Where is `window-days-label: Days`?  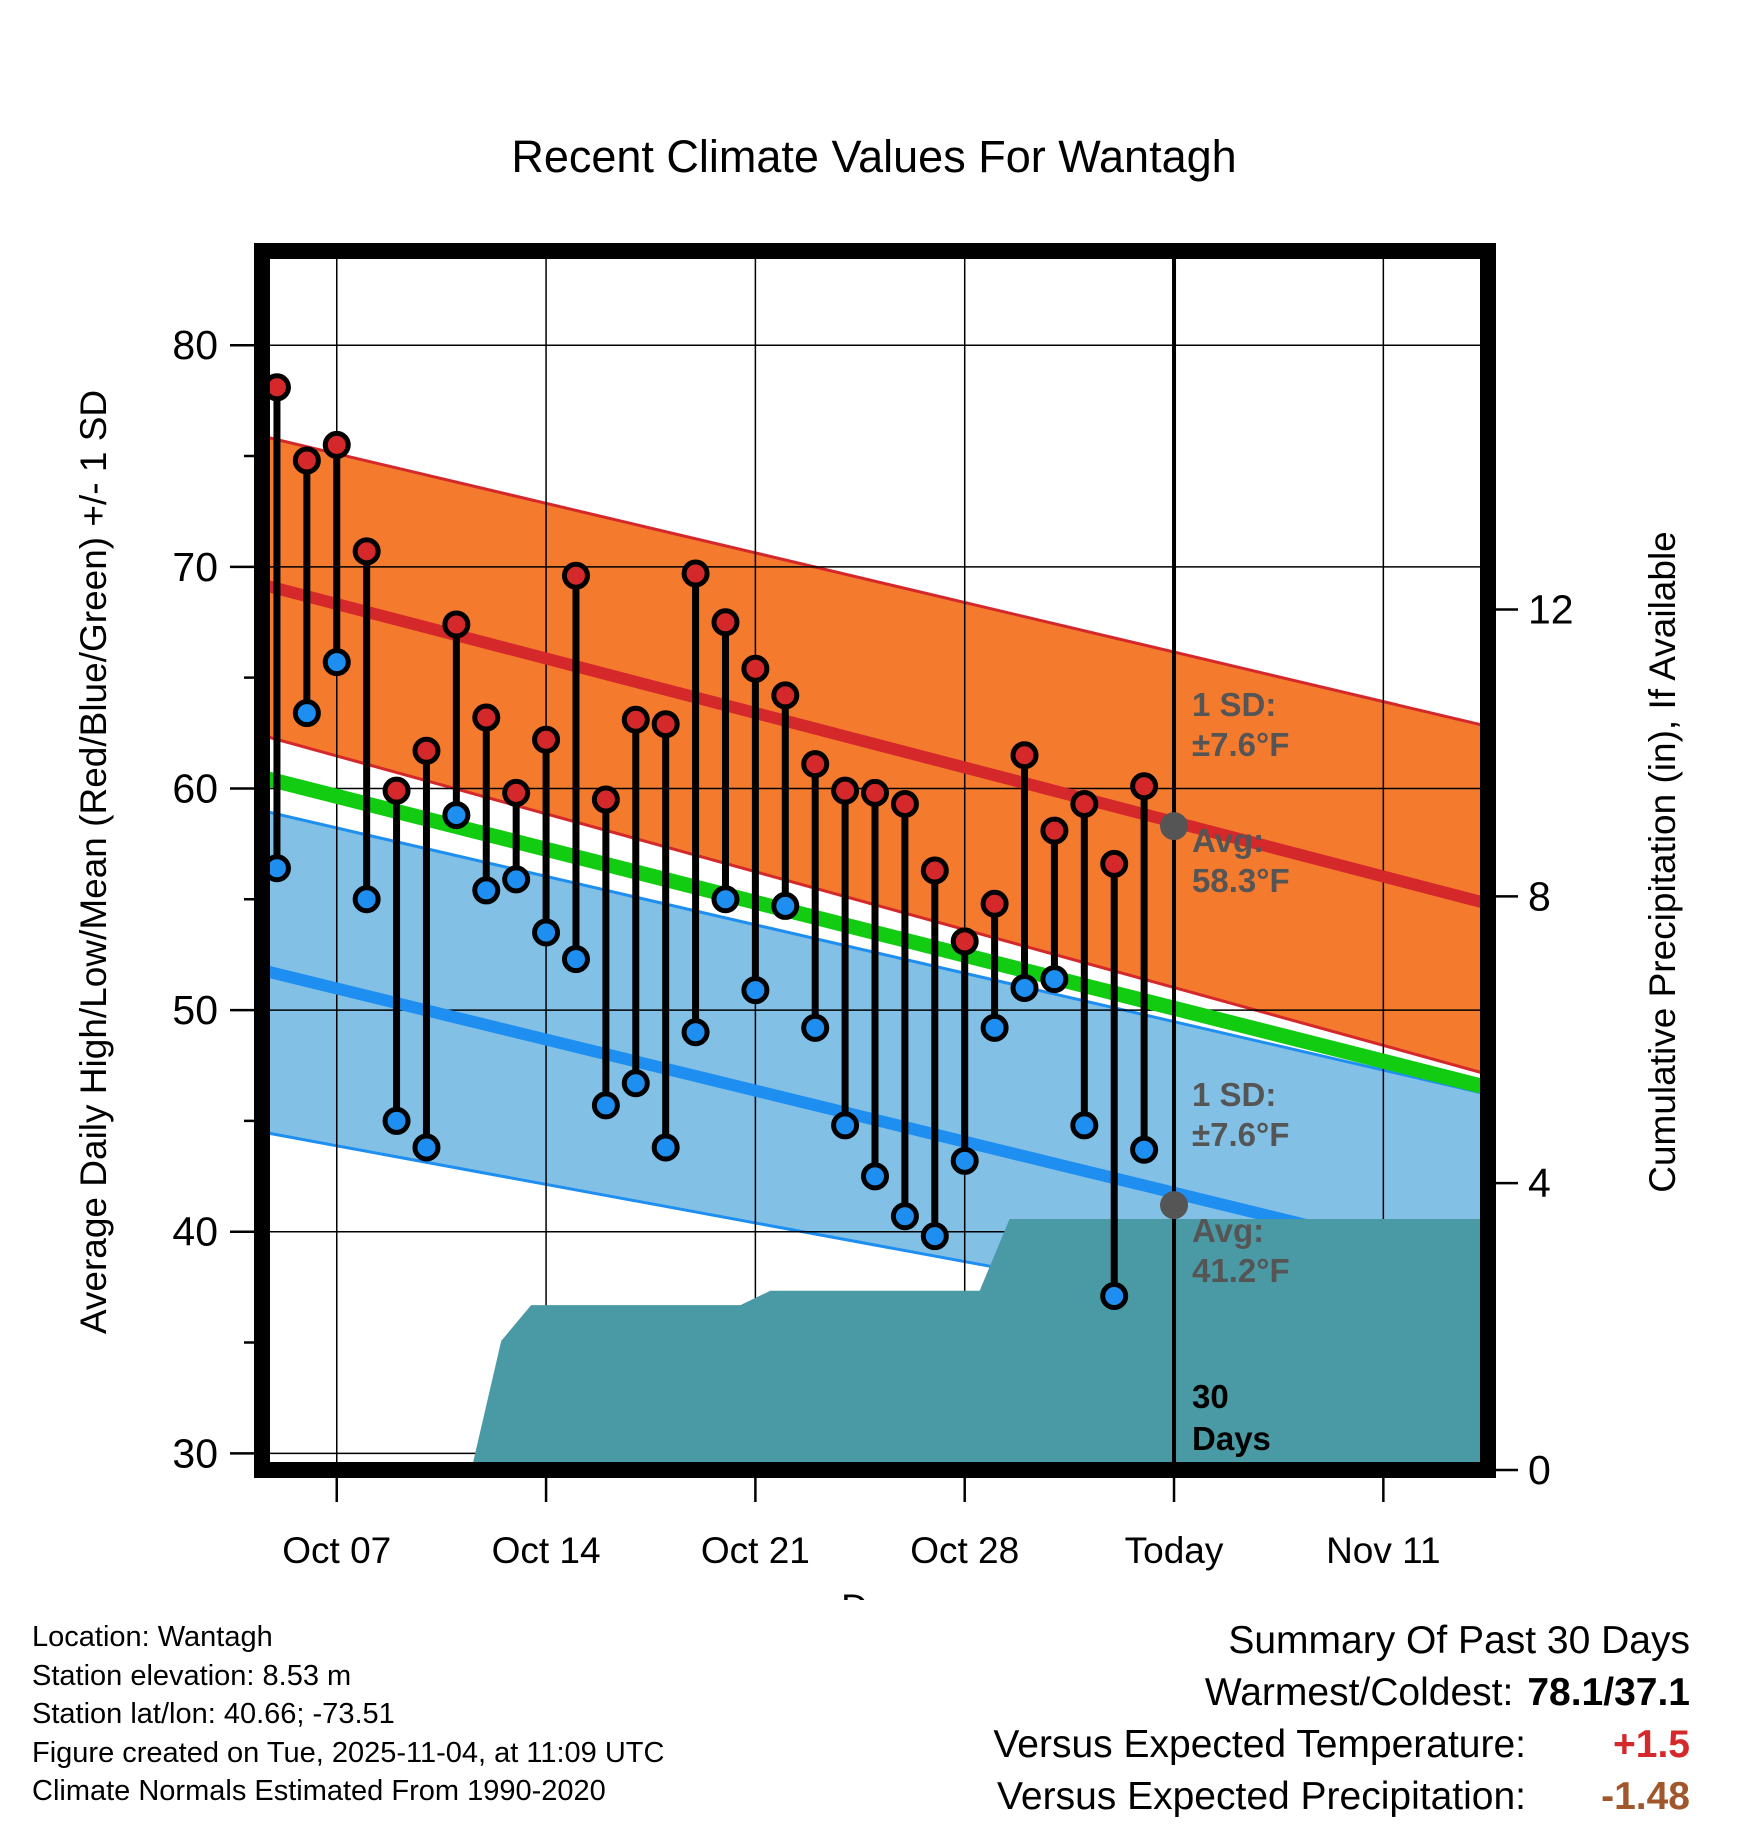 window-days-label: Days is located at coordinates (1231, 1438).